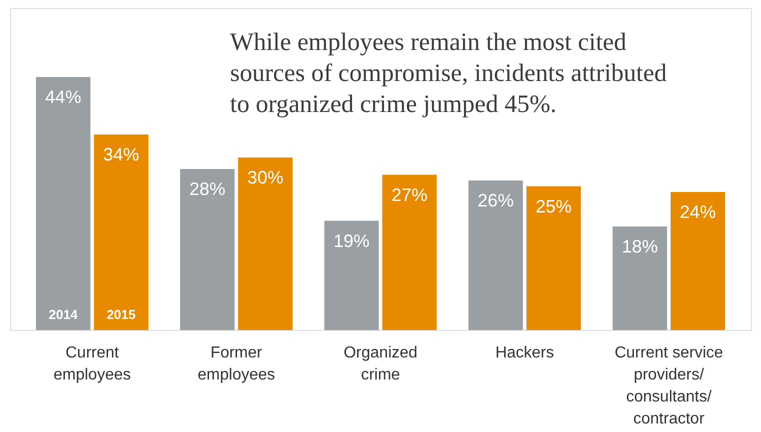 The width and height of the screenshot is (761, 432). What do you see at coordinates (92, 364) in the screenshot?
I see `x-tick-label: Current employees` at bounding box center [92, 364].